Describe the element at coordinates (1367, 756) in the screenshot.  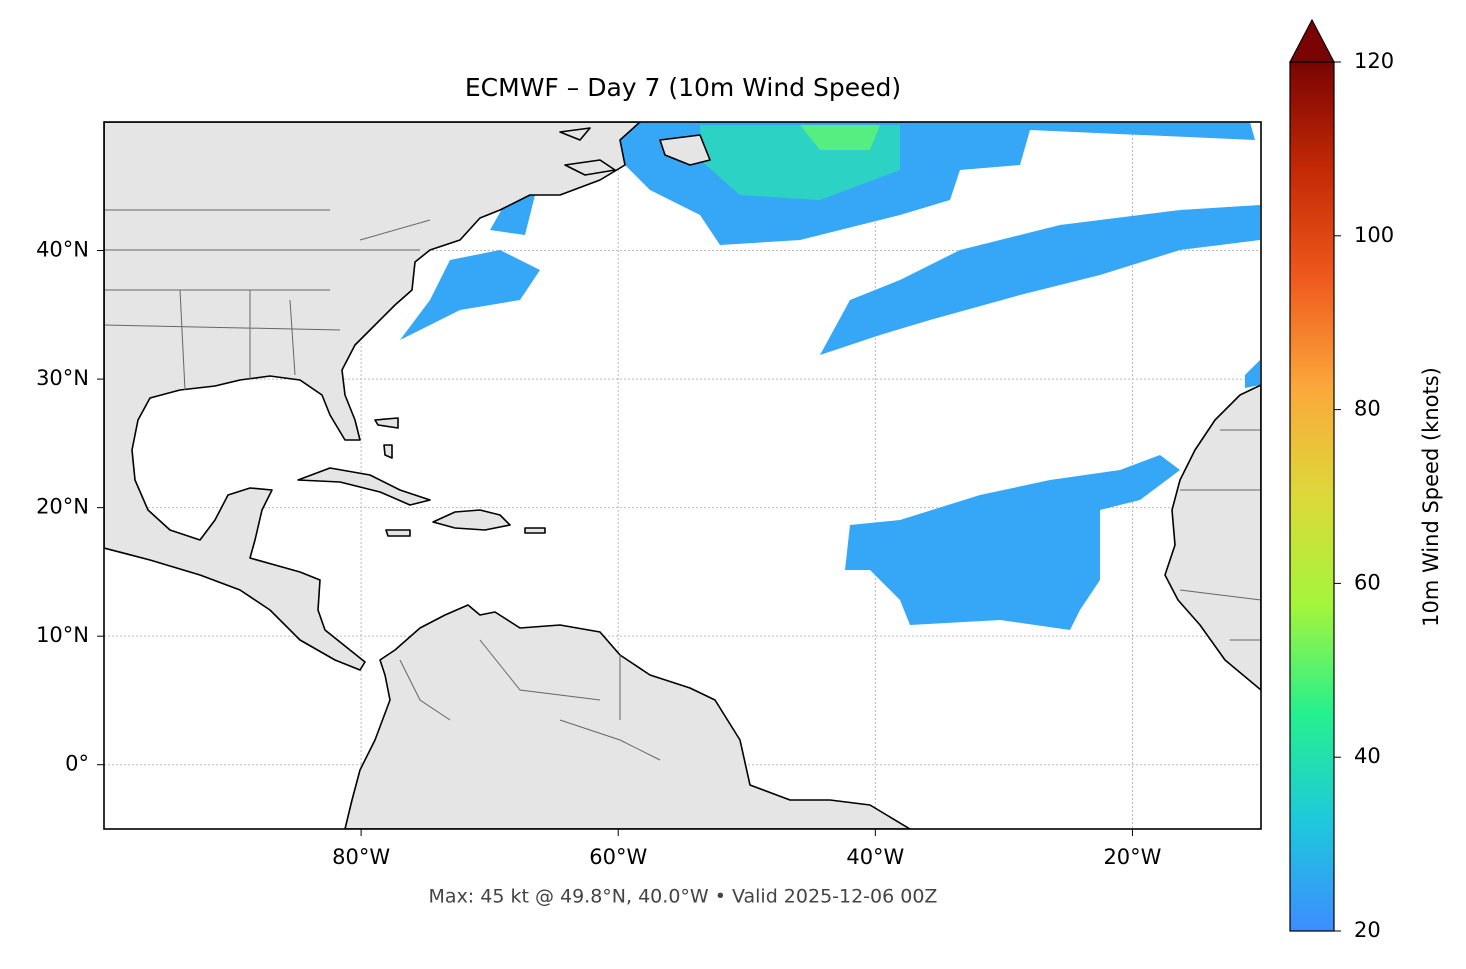
I see `colorbar-tick-label: 40` at that location.